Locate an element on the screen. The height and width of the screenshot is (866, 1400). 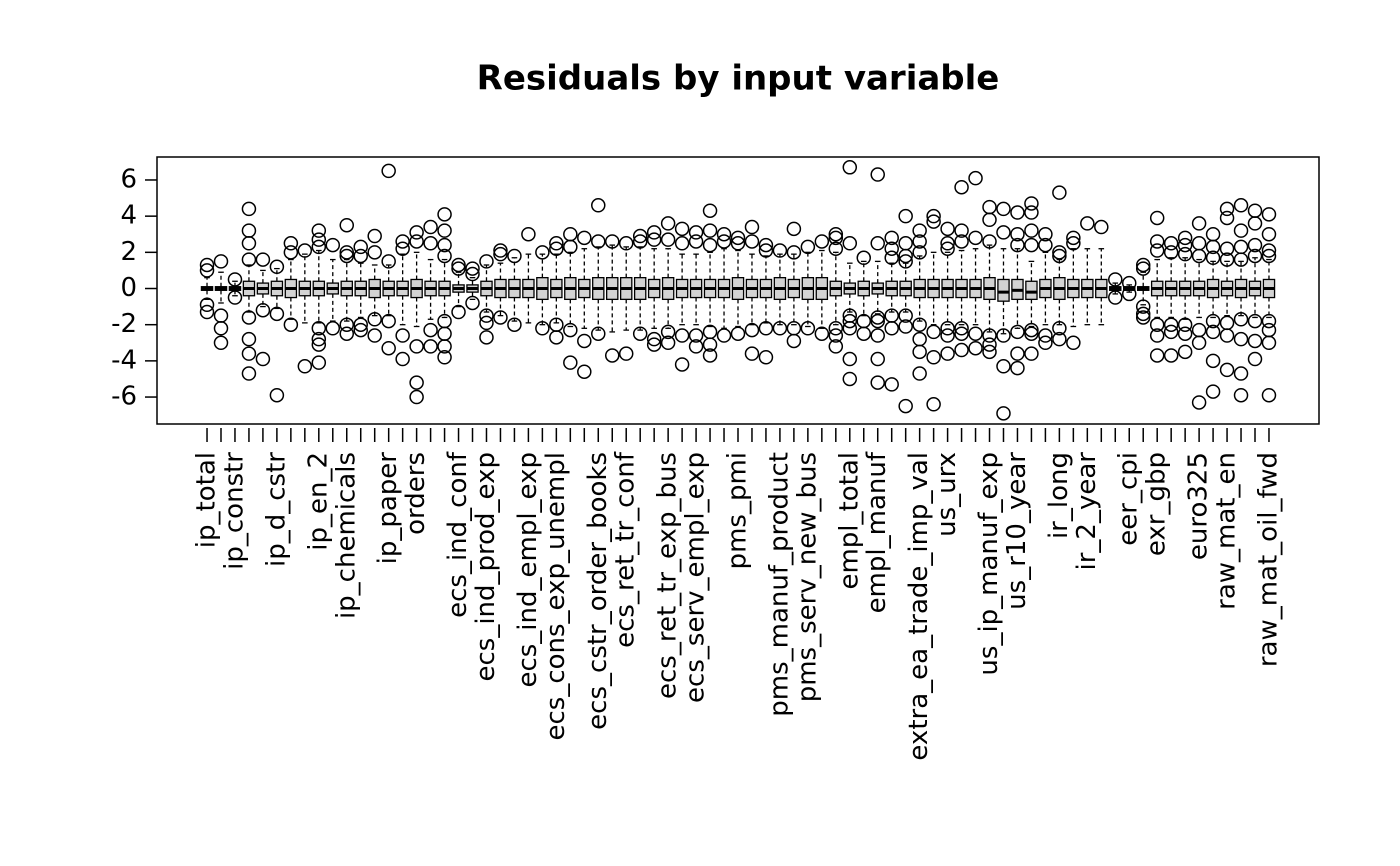
x-tick-label: ecs_cstr_order_books is located at coordinates (598, 591).